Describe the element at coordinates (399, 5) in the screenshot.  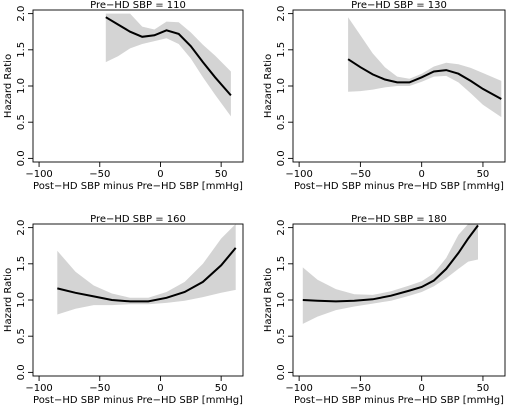
I see `panel-title: Pre−HD SBP = 130` at that location.